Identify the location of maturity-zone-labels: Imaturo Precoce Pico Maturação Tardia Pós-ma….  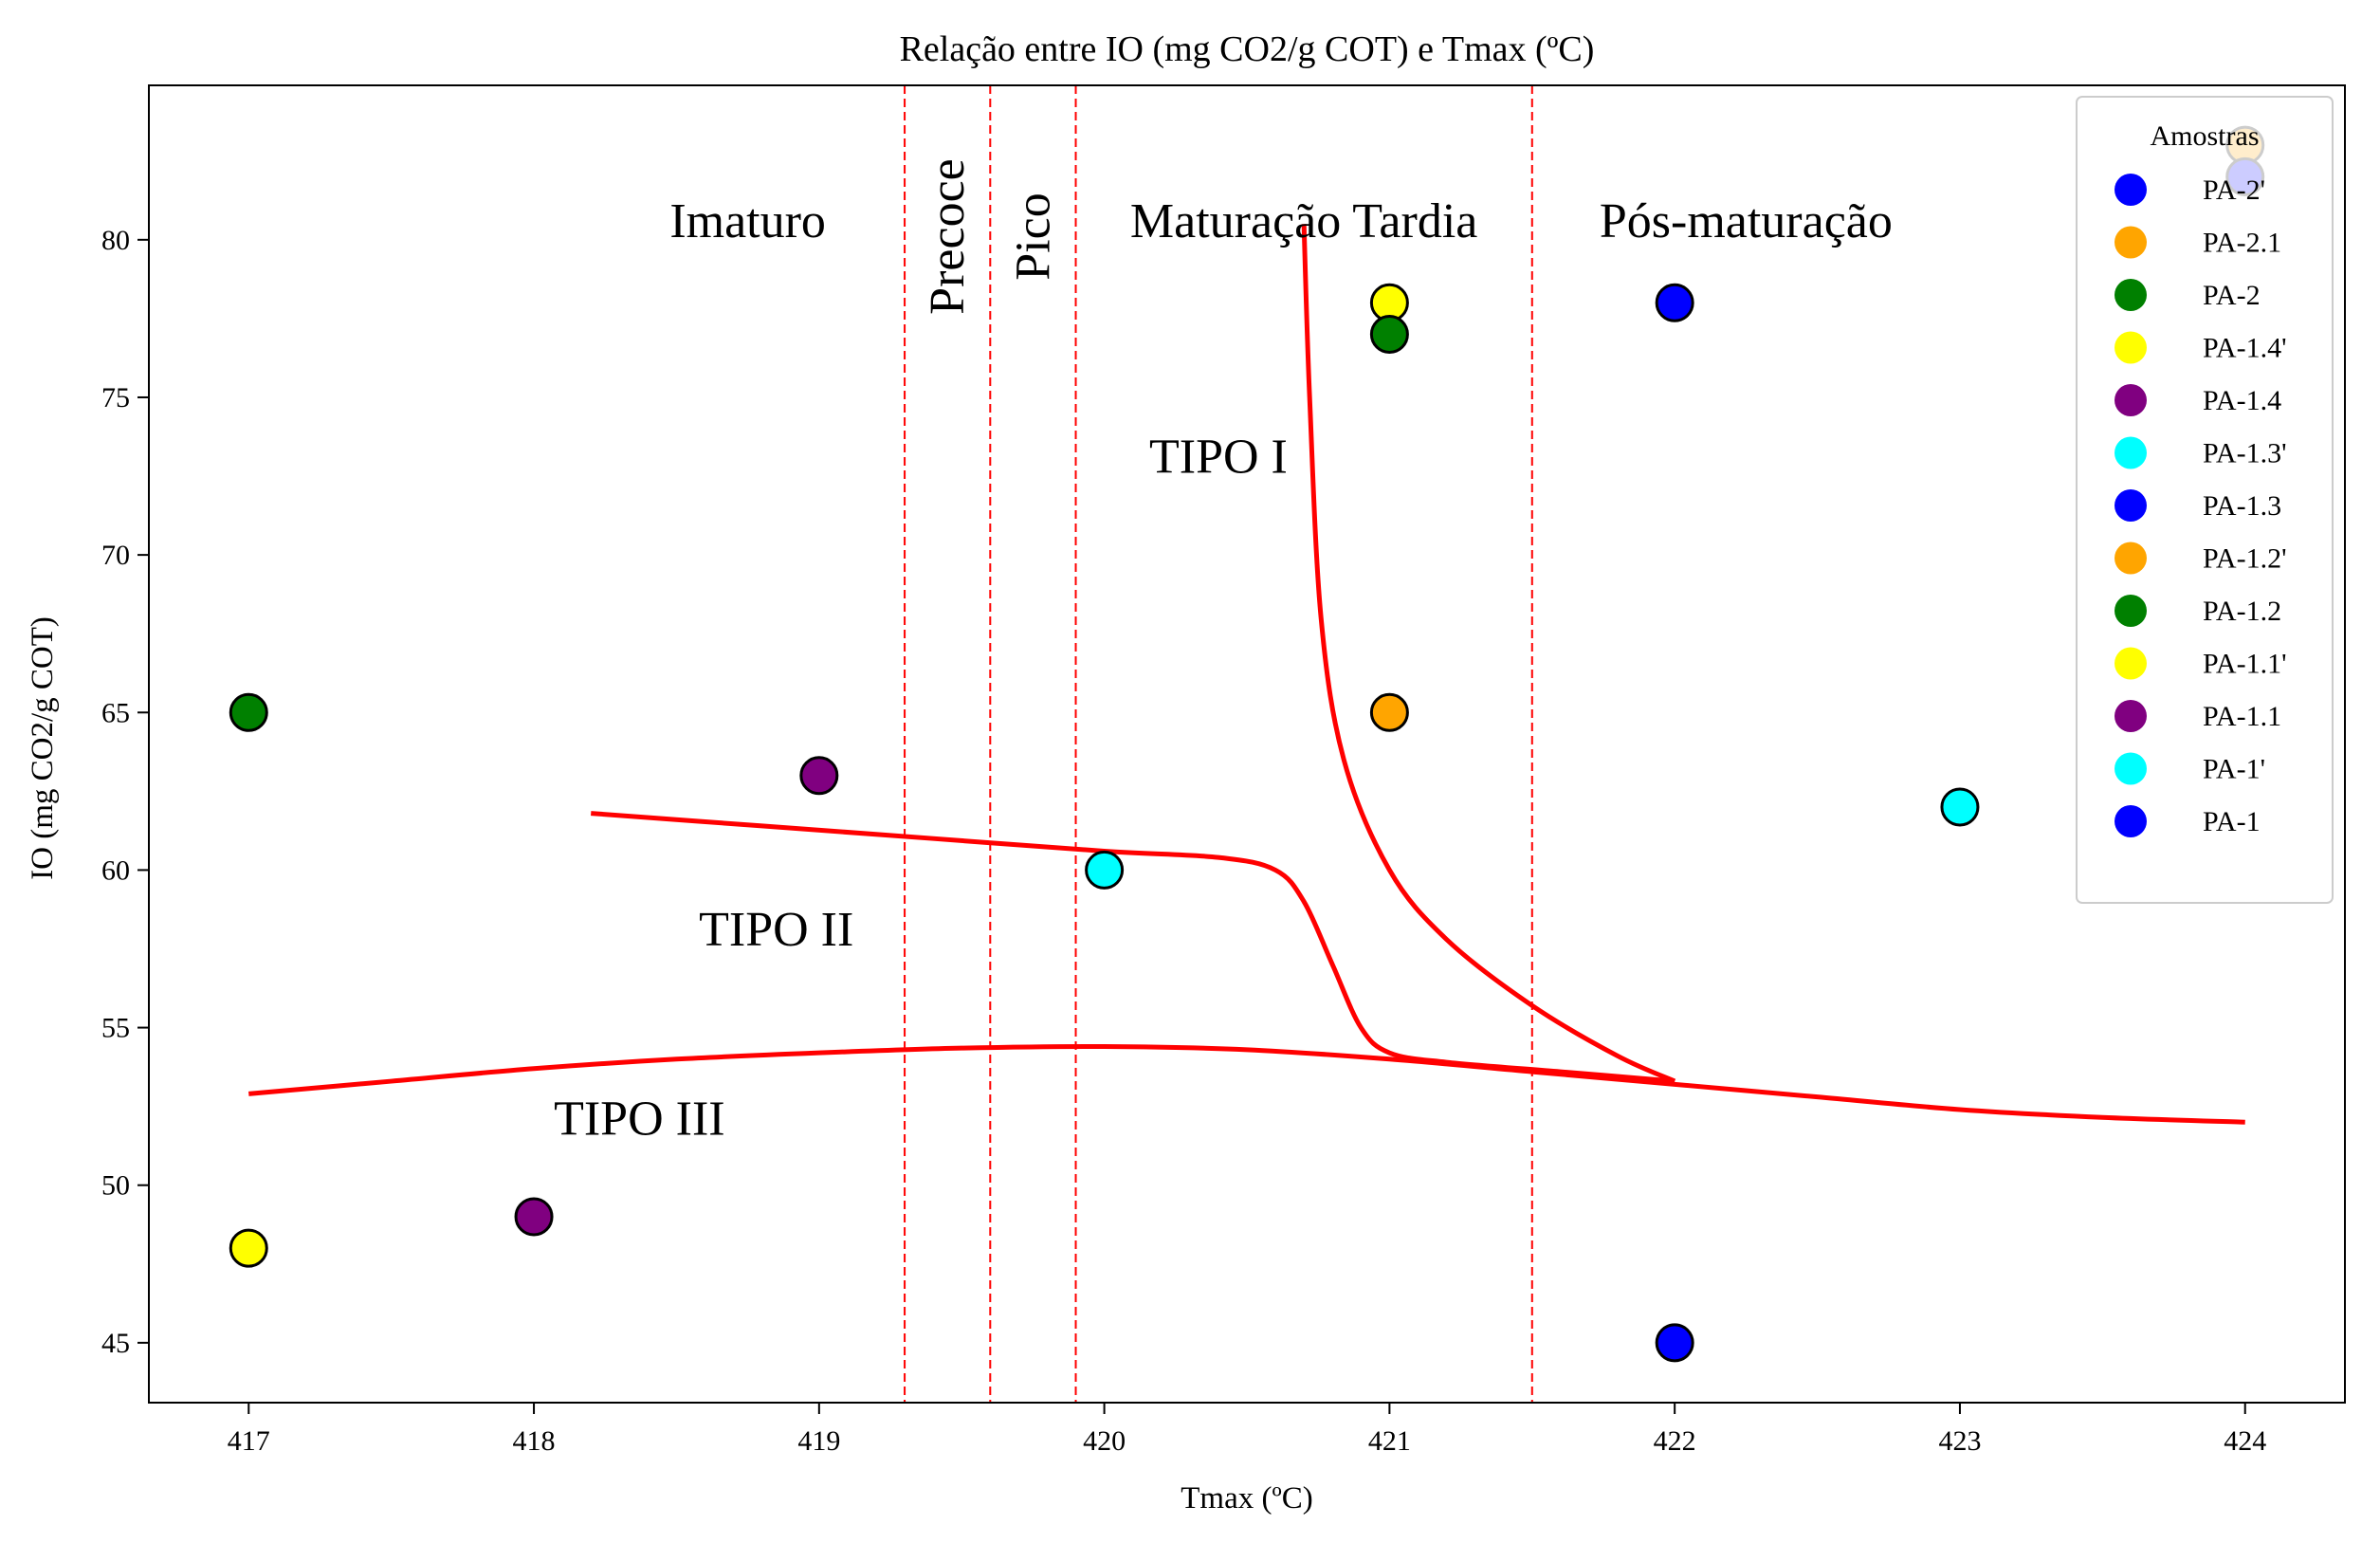
(1281, 237).